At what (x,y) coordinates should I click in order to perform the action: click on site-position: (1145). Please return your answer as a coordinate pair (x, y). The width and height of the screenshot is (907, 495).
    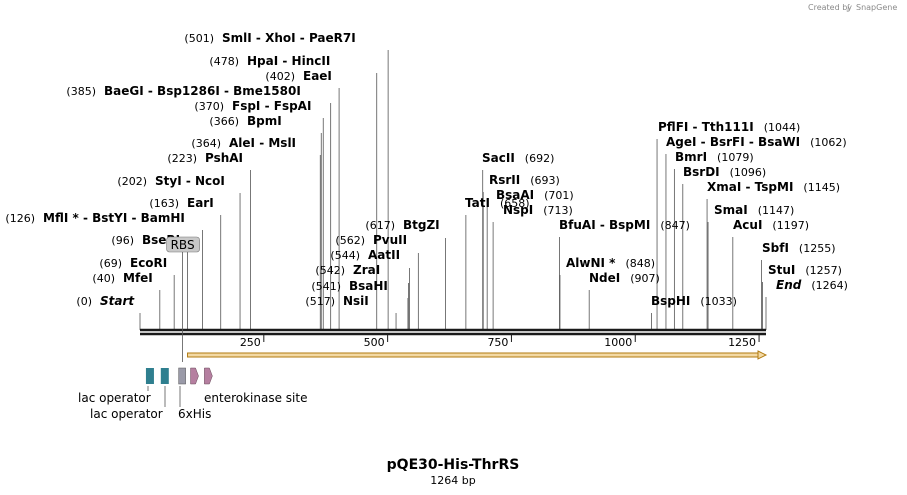
    Looking at the image, I should click on (821, 187).